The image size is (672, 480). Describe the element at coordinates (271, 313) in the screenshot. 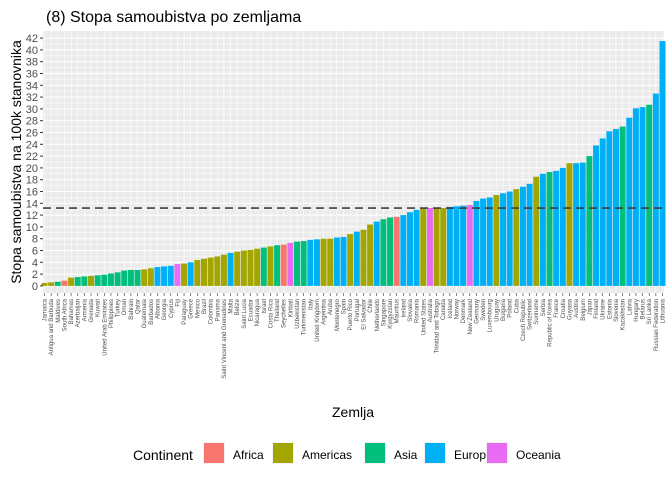

I see `x-tick-label: Costa Rica` at that location.